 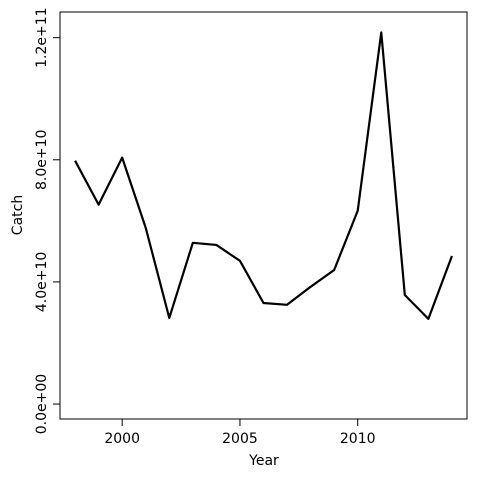 I want to click on x-tick-label: 2000, so click(x=122, y=439).